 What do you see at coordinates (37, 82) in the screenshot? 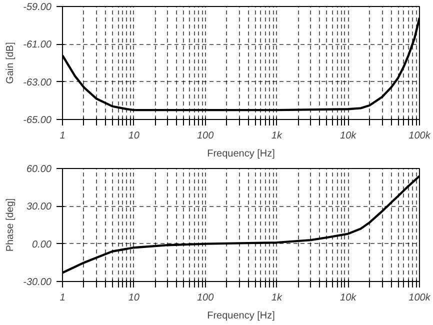
I see `y-tick-label: -63.00` at bounding box center [37, 82].